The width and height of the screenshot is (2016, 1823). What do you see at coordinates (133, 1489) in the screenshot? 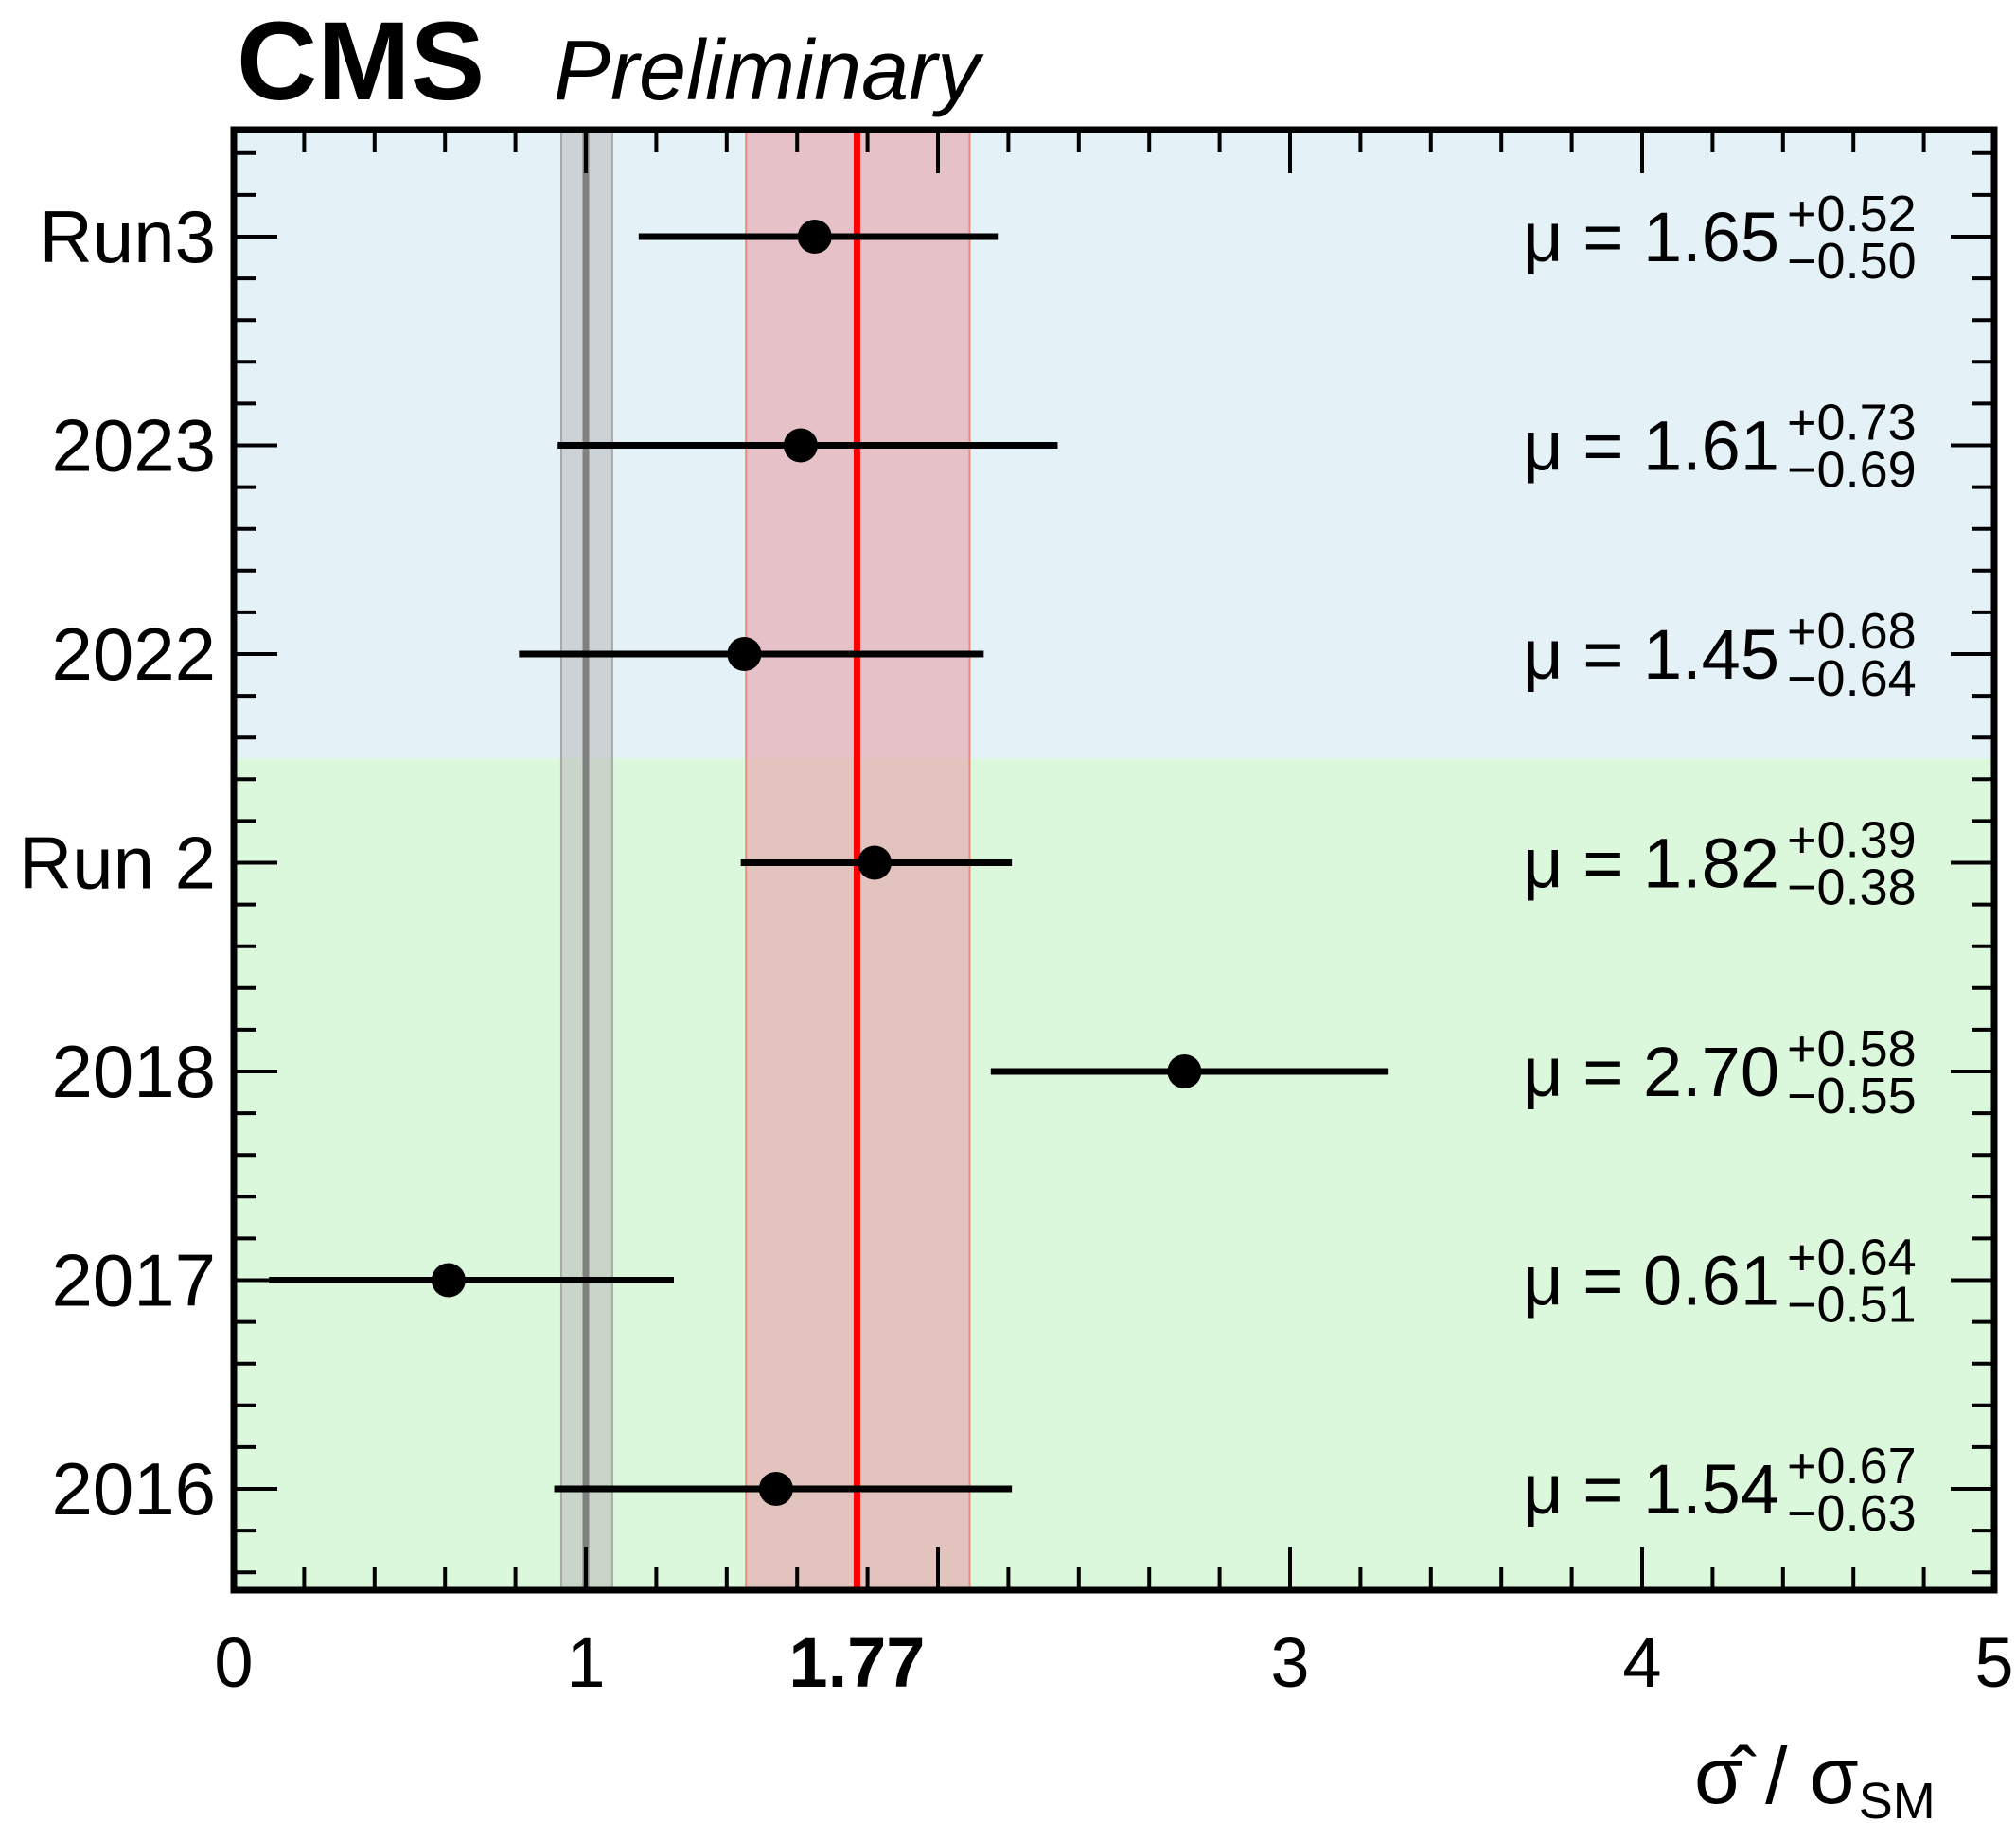
I see `y-tick-label: 2016` at bounding box center [133, 1489].